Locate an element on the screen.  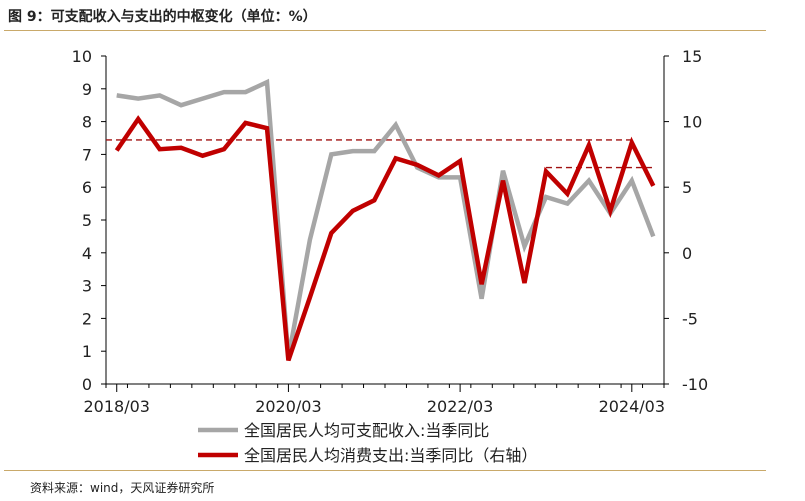
right-axis-tick-label: 15 is located at coordinates (692, 56).